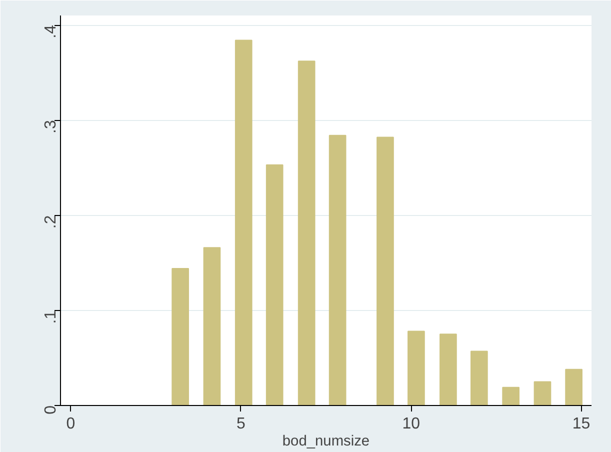 The width and height of the screenshot is (611, 452). I want to click on x-tick-label: 10, so click(411, 424).